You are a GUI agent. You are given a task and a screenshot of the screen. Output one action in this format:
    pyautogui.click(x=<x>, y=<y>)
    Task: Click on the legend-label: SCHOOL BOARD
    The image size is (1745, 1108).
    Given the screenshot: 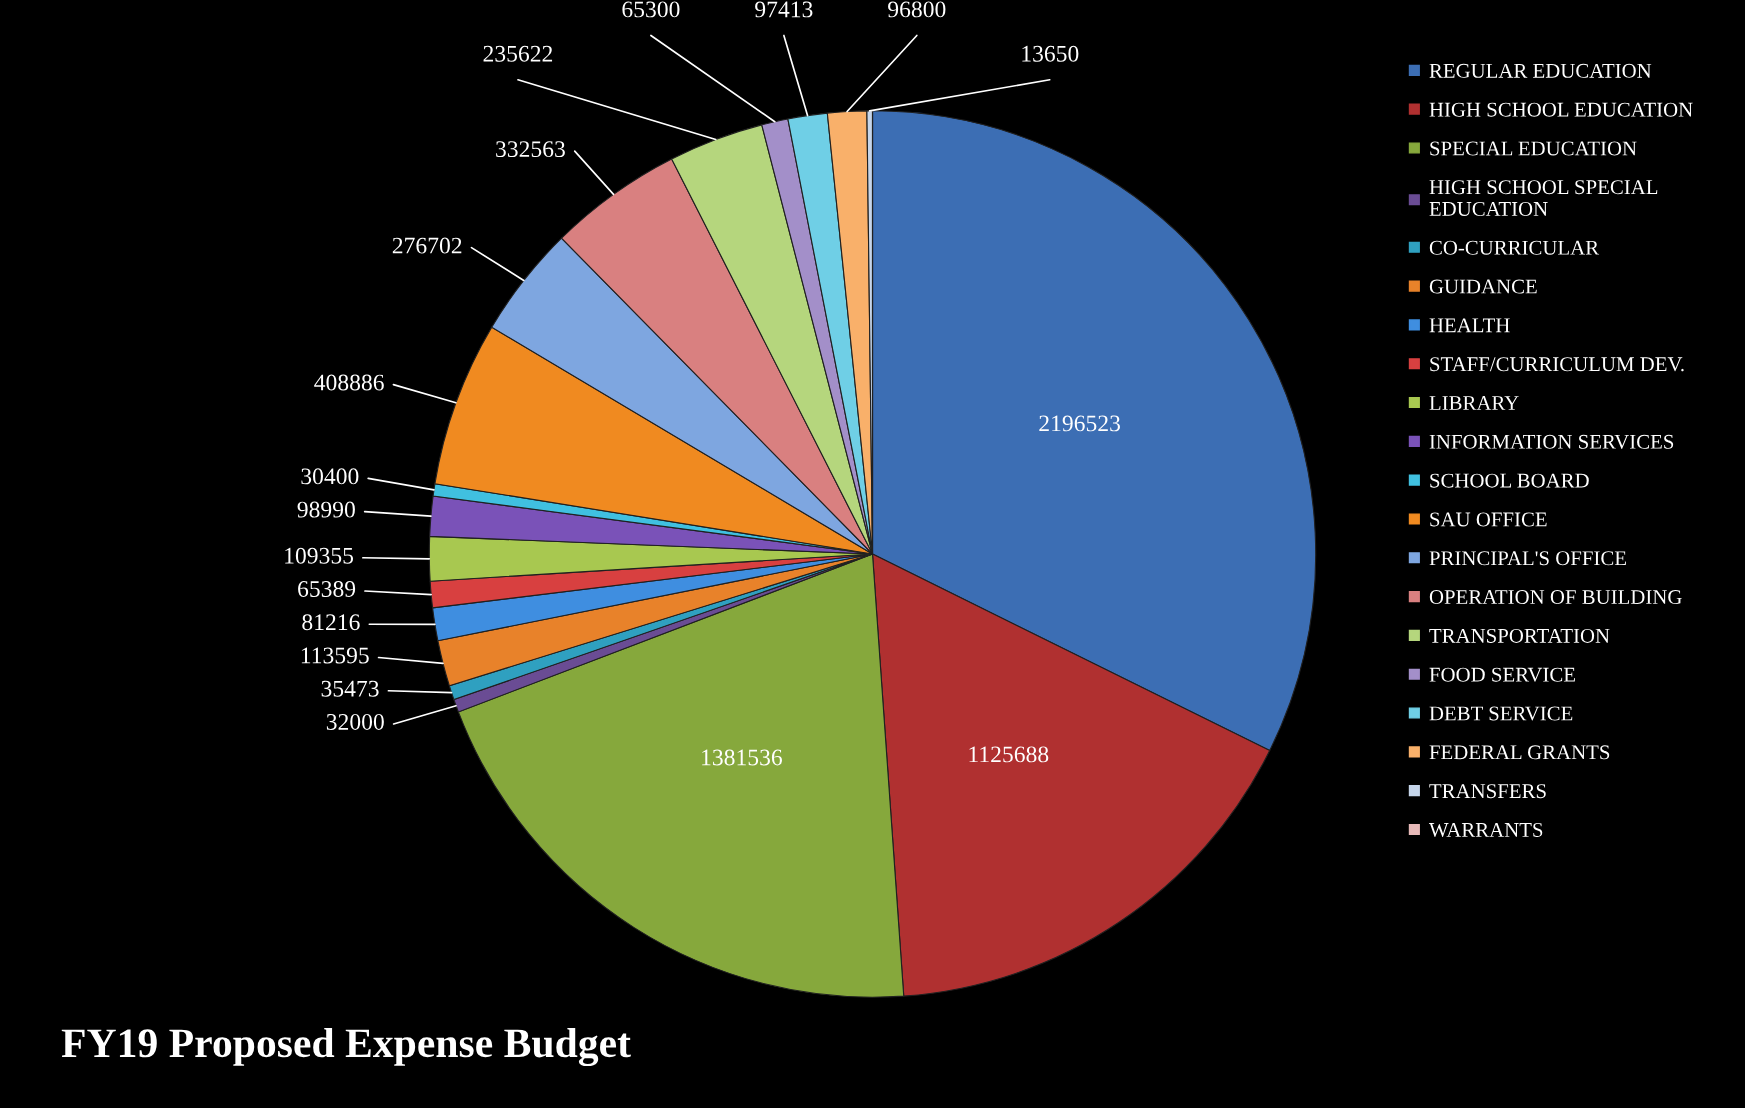 What is the action you would take?
    pyautogui.click(x=1509, y=480)
    